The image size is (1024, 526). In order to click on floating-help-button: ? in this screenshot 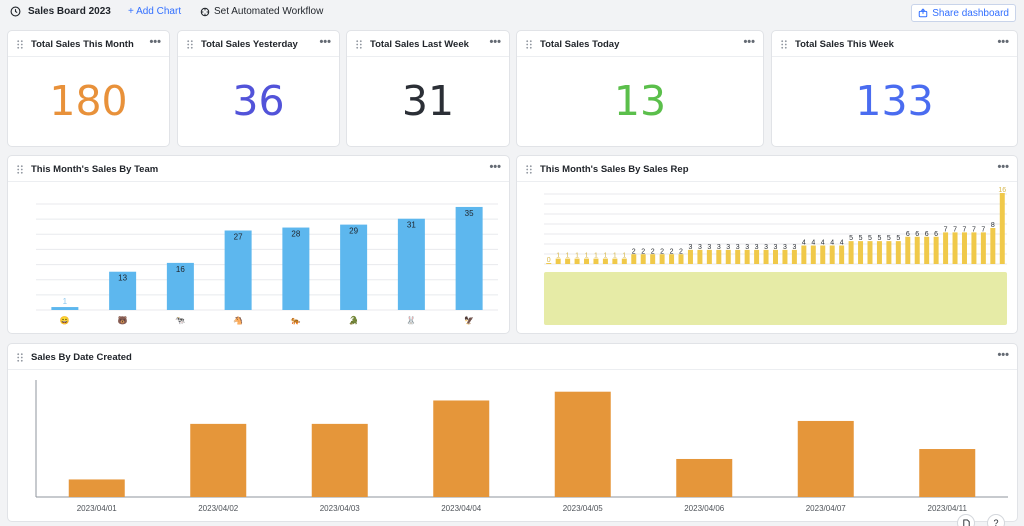, I will do `click(996, 520)`.